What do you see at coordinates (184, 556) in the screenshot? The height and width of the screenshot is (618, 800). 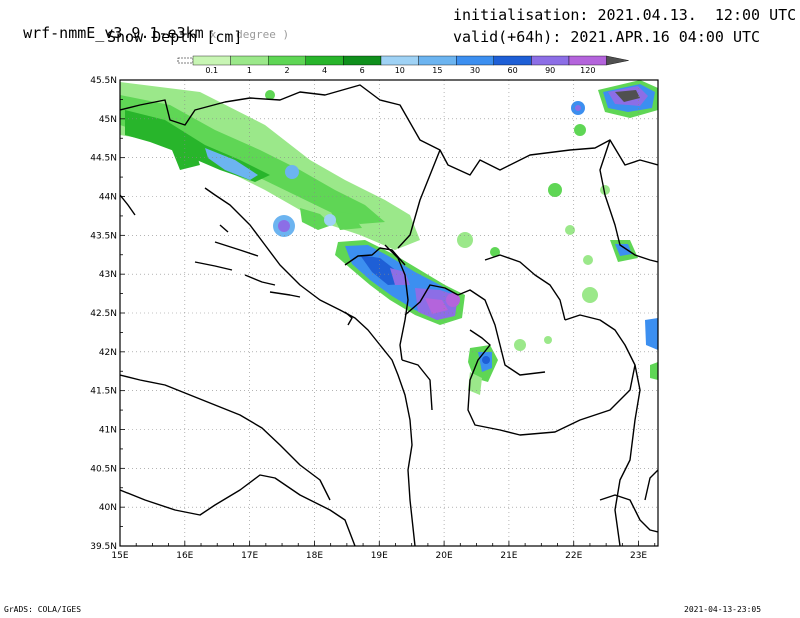 I see `lon-tick-label: 16E` at bounding box center [184, 556].